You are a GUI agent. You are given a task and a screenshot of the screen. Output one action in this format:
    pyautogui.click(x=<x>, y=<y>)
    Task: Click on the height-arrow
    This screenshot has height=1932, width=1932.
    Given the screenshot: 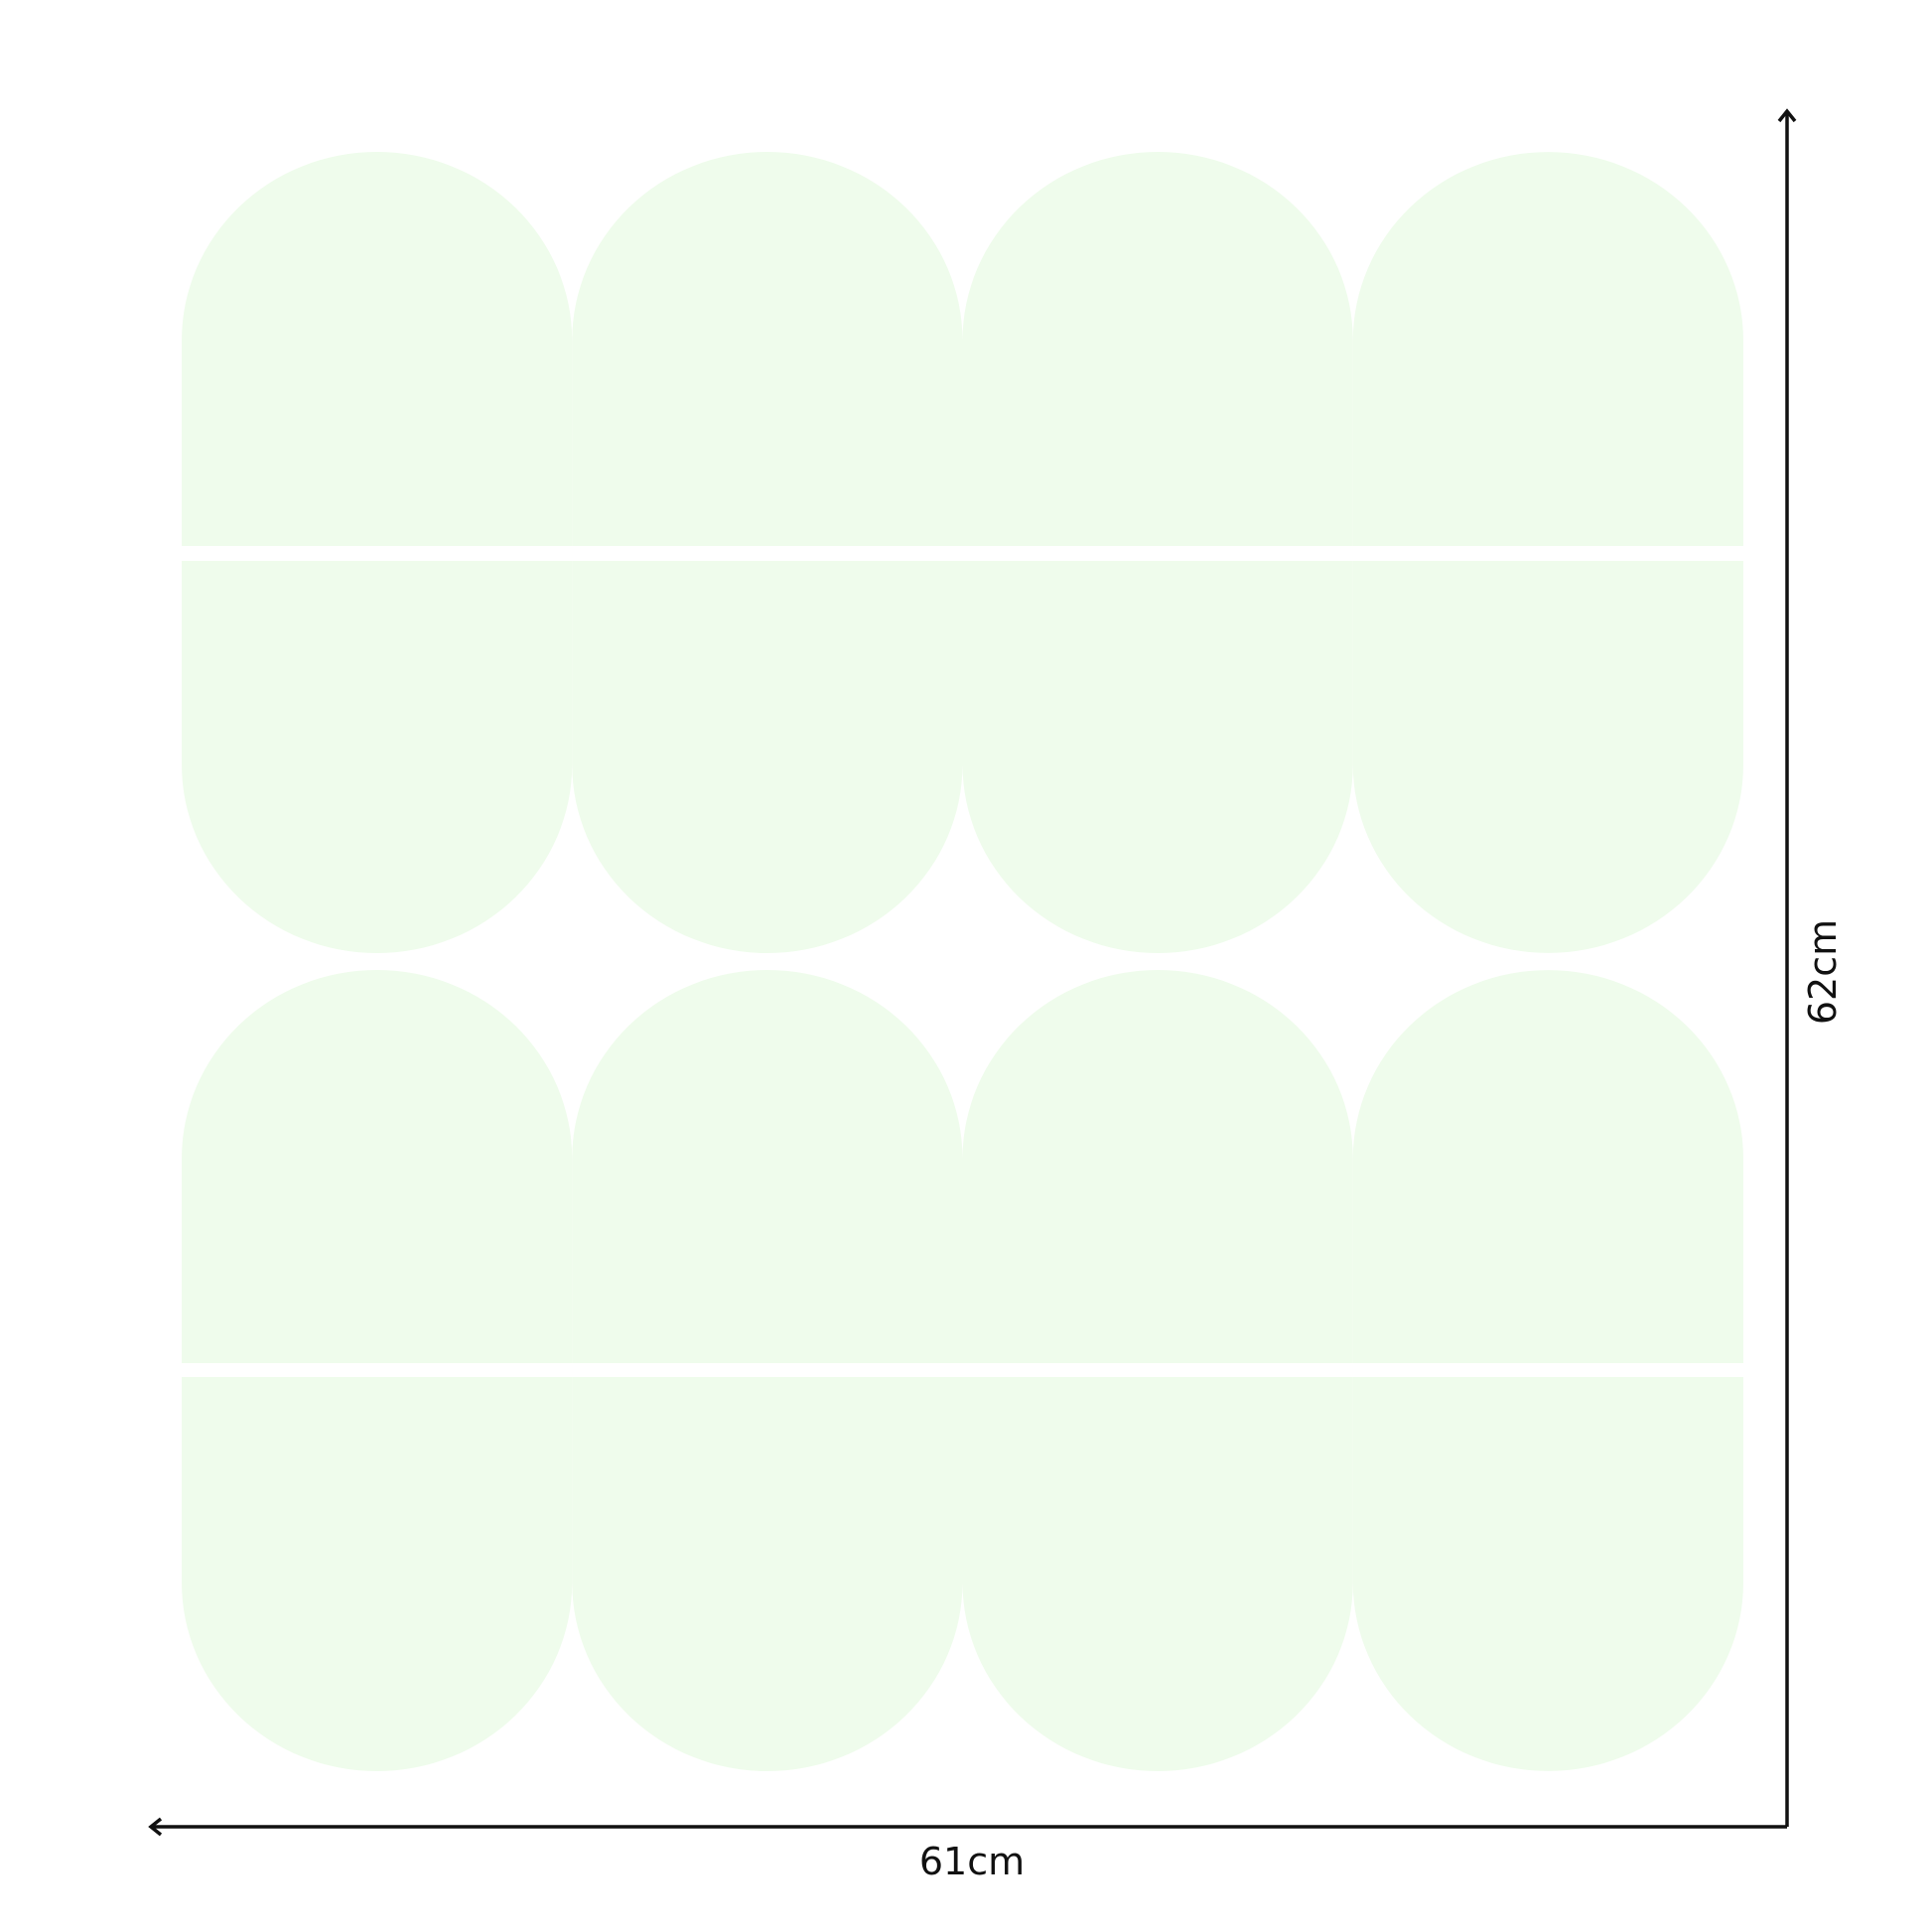 What is the action you would take?
    pyautogui.click(x=1787, y=967)
    